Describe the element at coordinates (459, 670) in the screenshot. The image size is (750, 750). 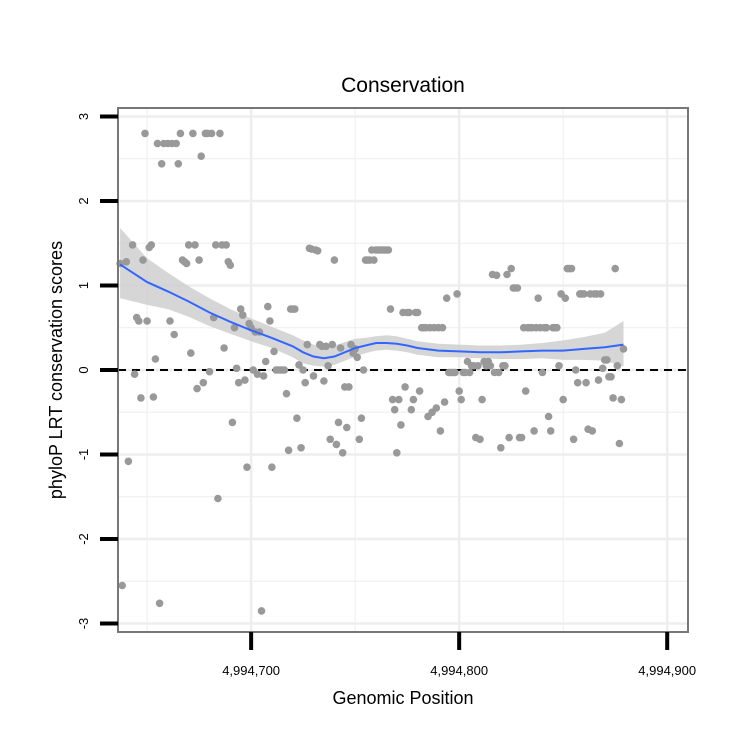
I see `x-tick-label: 4,994,800` at that location.